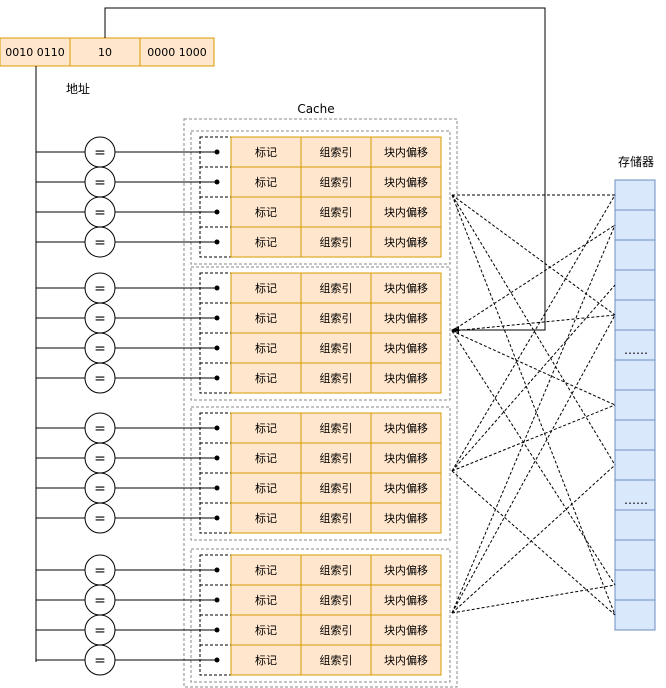 The height and width of the screenshot is (688, 666). Describe the element at coordinates (35, 52) in the screenshot. I see `address-tag-text: 0010 0110` at that location.